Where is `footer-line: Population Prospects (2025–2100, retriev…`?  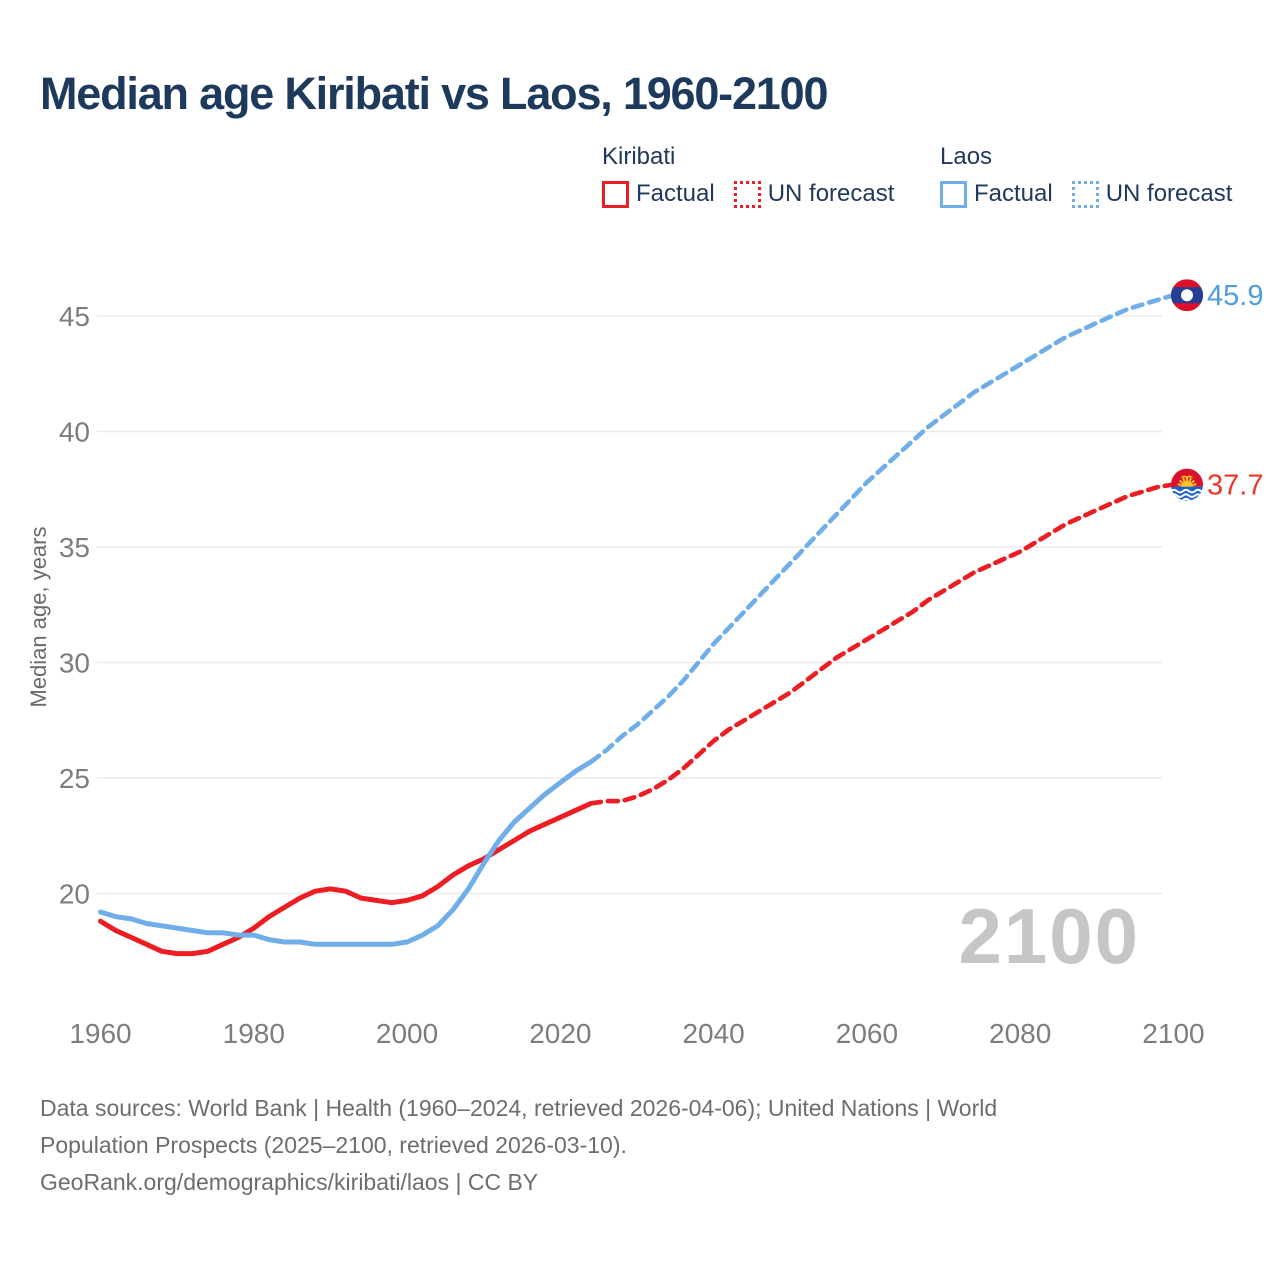
footer-line: Population Prospects (2025–2100, retriev… is located at coordinates (333, 1145).